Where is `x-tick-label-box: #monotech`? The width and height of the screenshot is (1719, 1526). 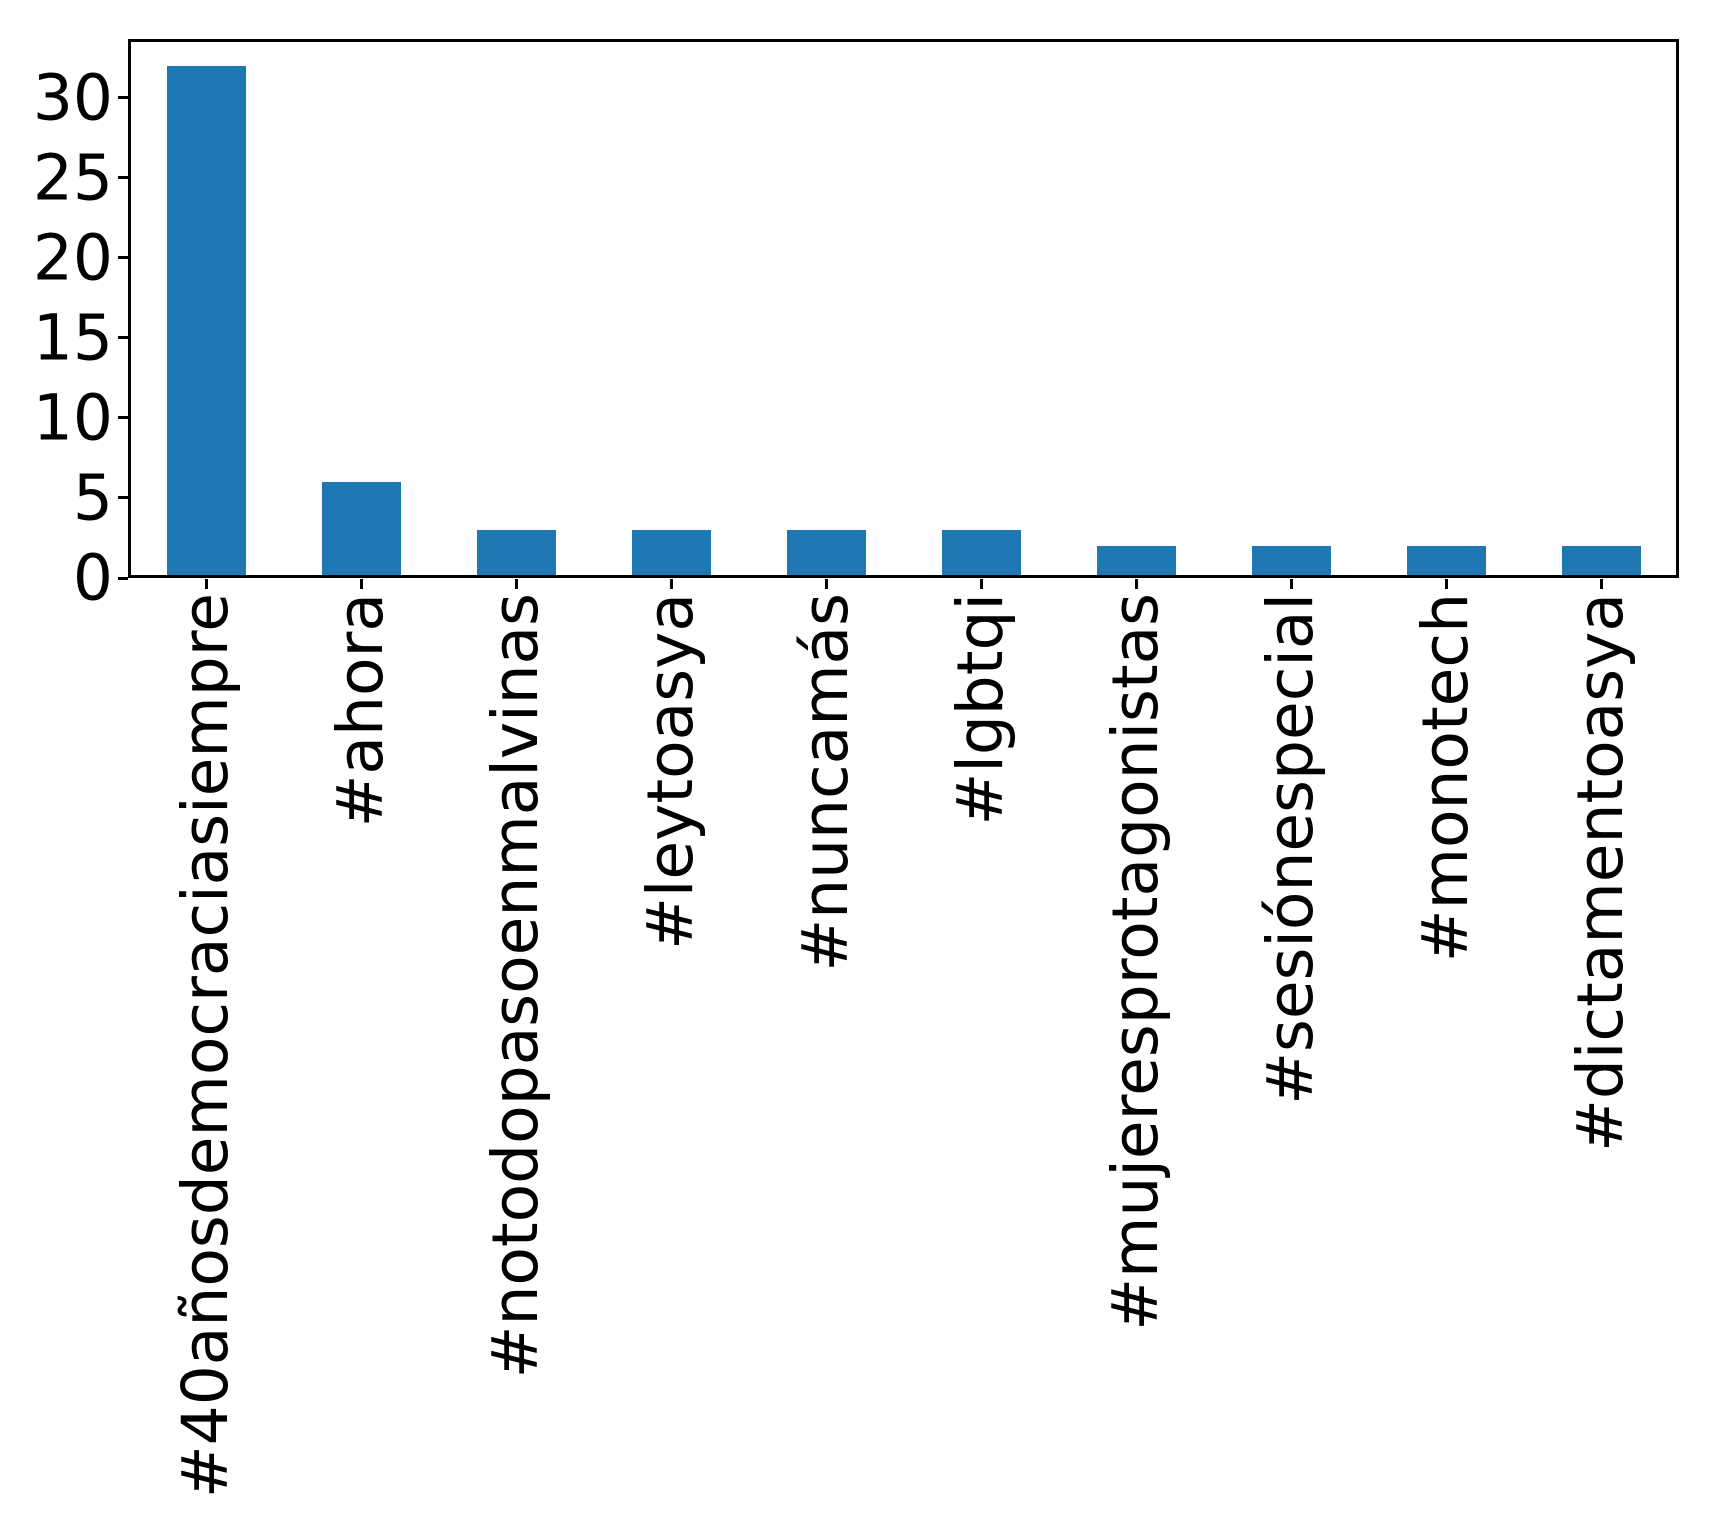 x-tick-label-box: #monotech is located at coordinates (1447, 777).